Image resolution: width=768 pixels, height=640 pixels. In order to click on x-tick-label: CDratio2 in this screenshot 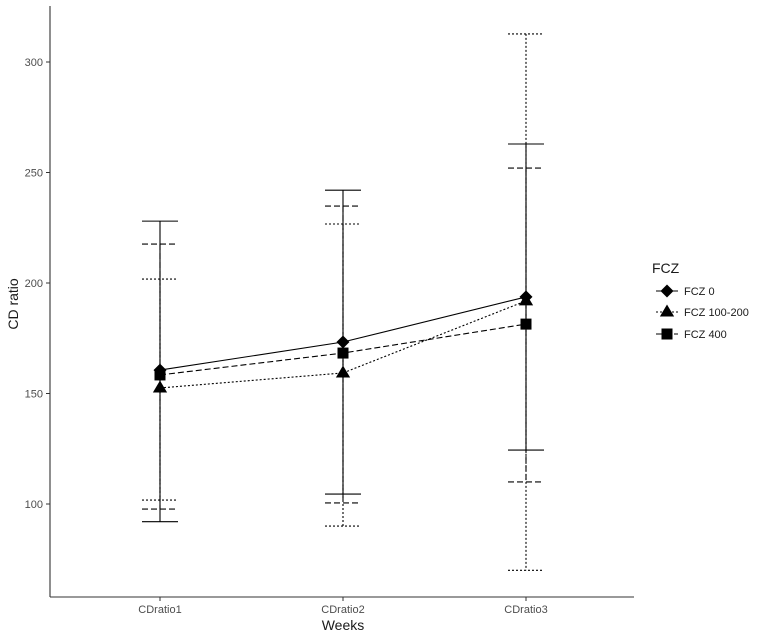, I will do `click(342, 610)`.